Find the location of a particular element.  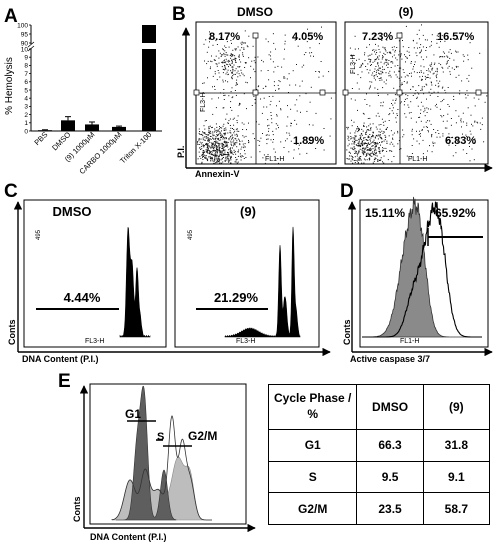

y-tick-label: 4 is located at coordinates (26, 99).